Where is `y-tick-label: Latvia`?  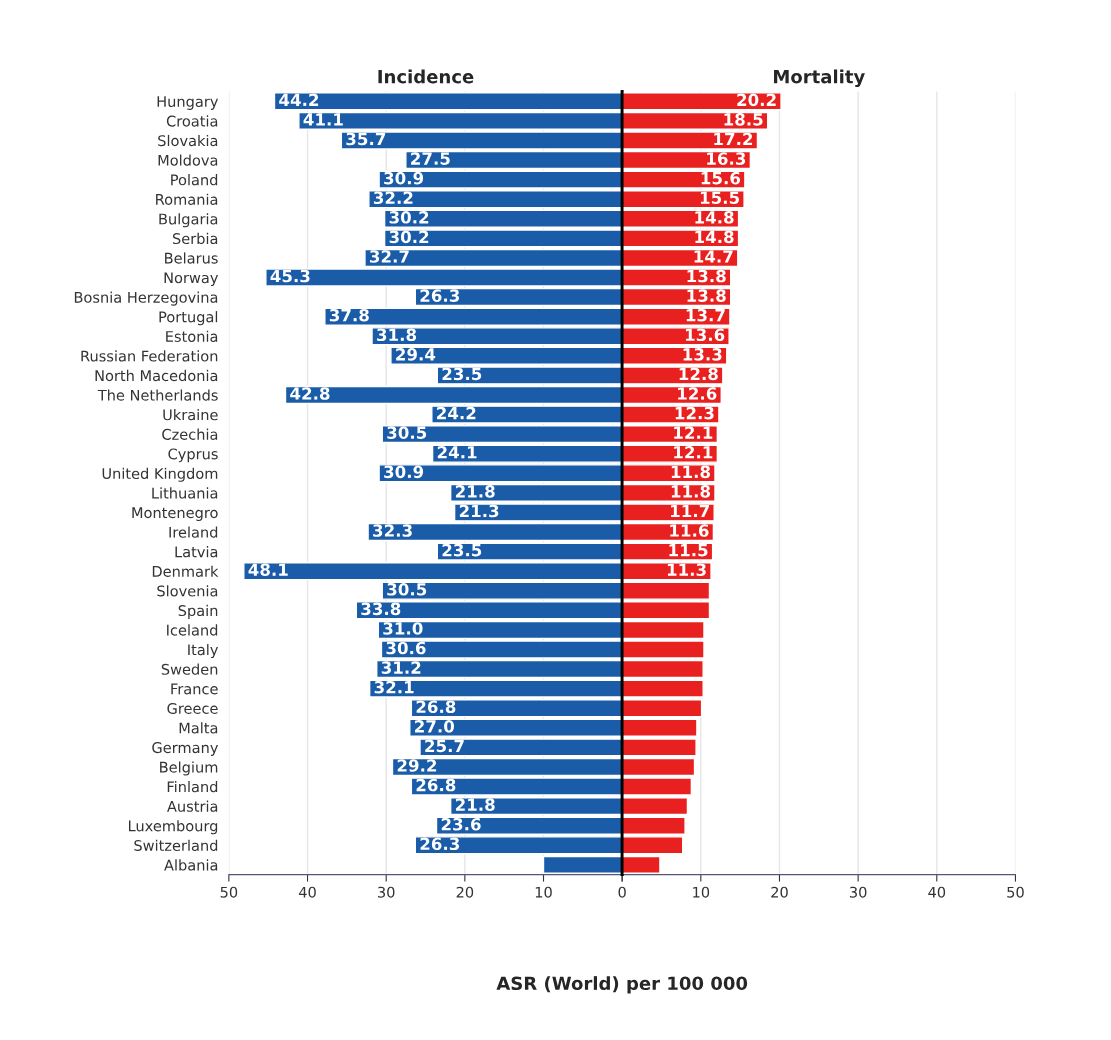
y-tick-label: Latvia is located at coordinates (196, 552).